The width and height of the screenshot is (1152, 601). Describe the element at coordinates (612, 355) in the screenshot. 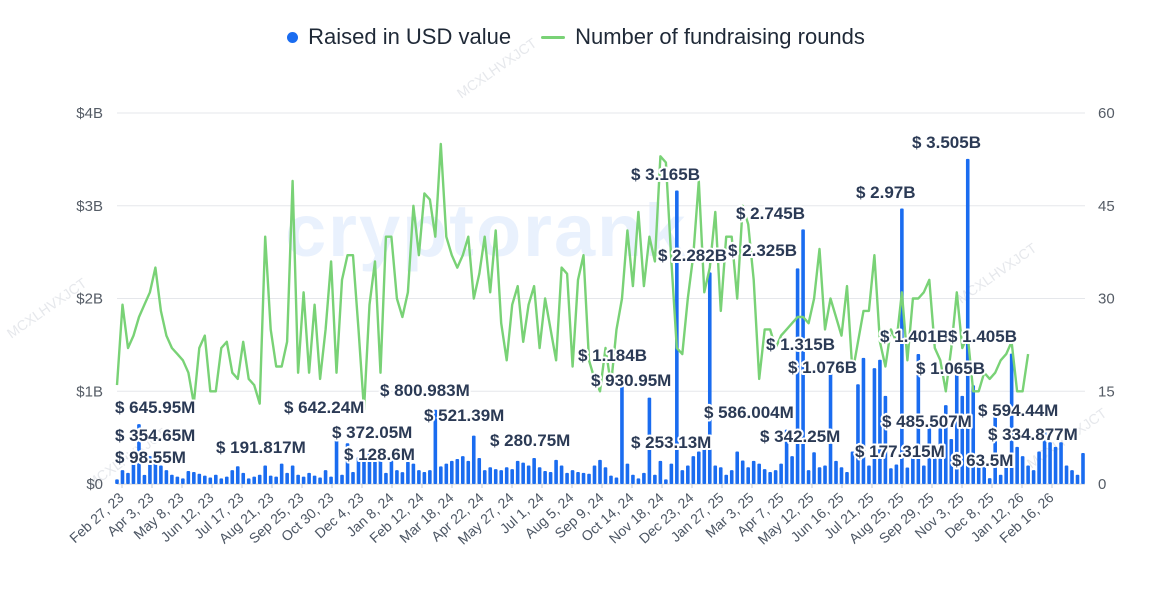

I see `data-label: $ 1.184B` at that location.